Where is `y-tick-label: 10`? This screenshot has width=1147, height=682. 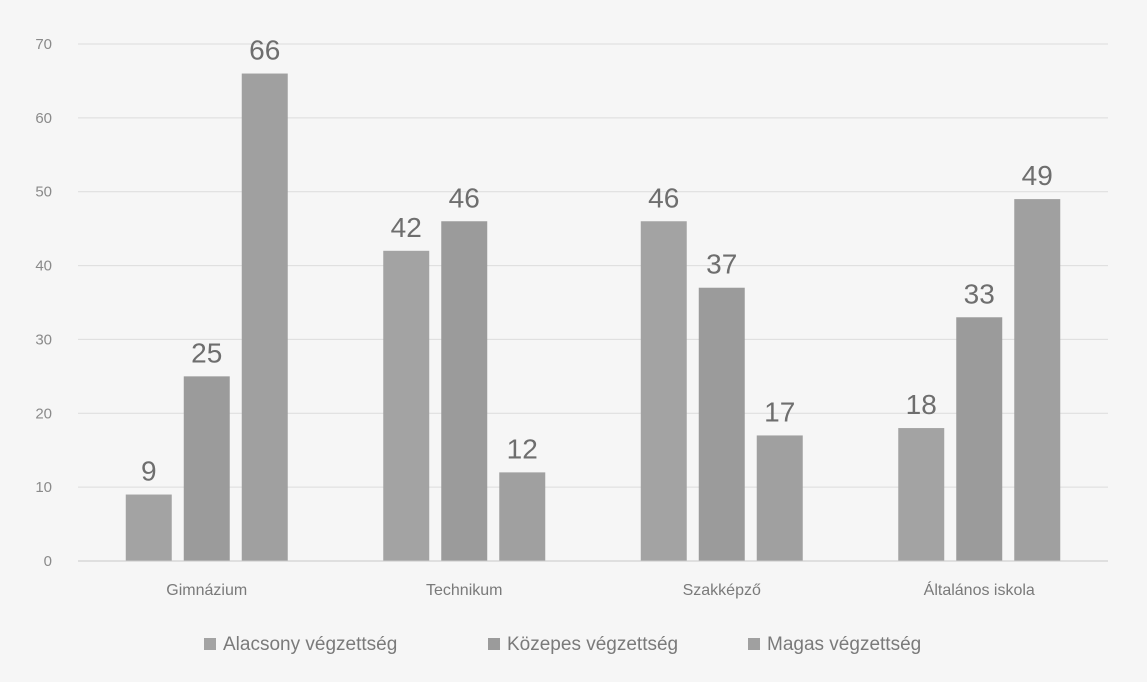 y-tick-label: 10 is located at coordinates (43, 487).